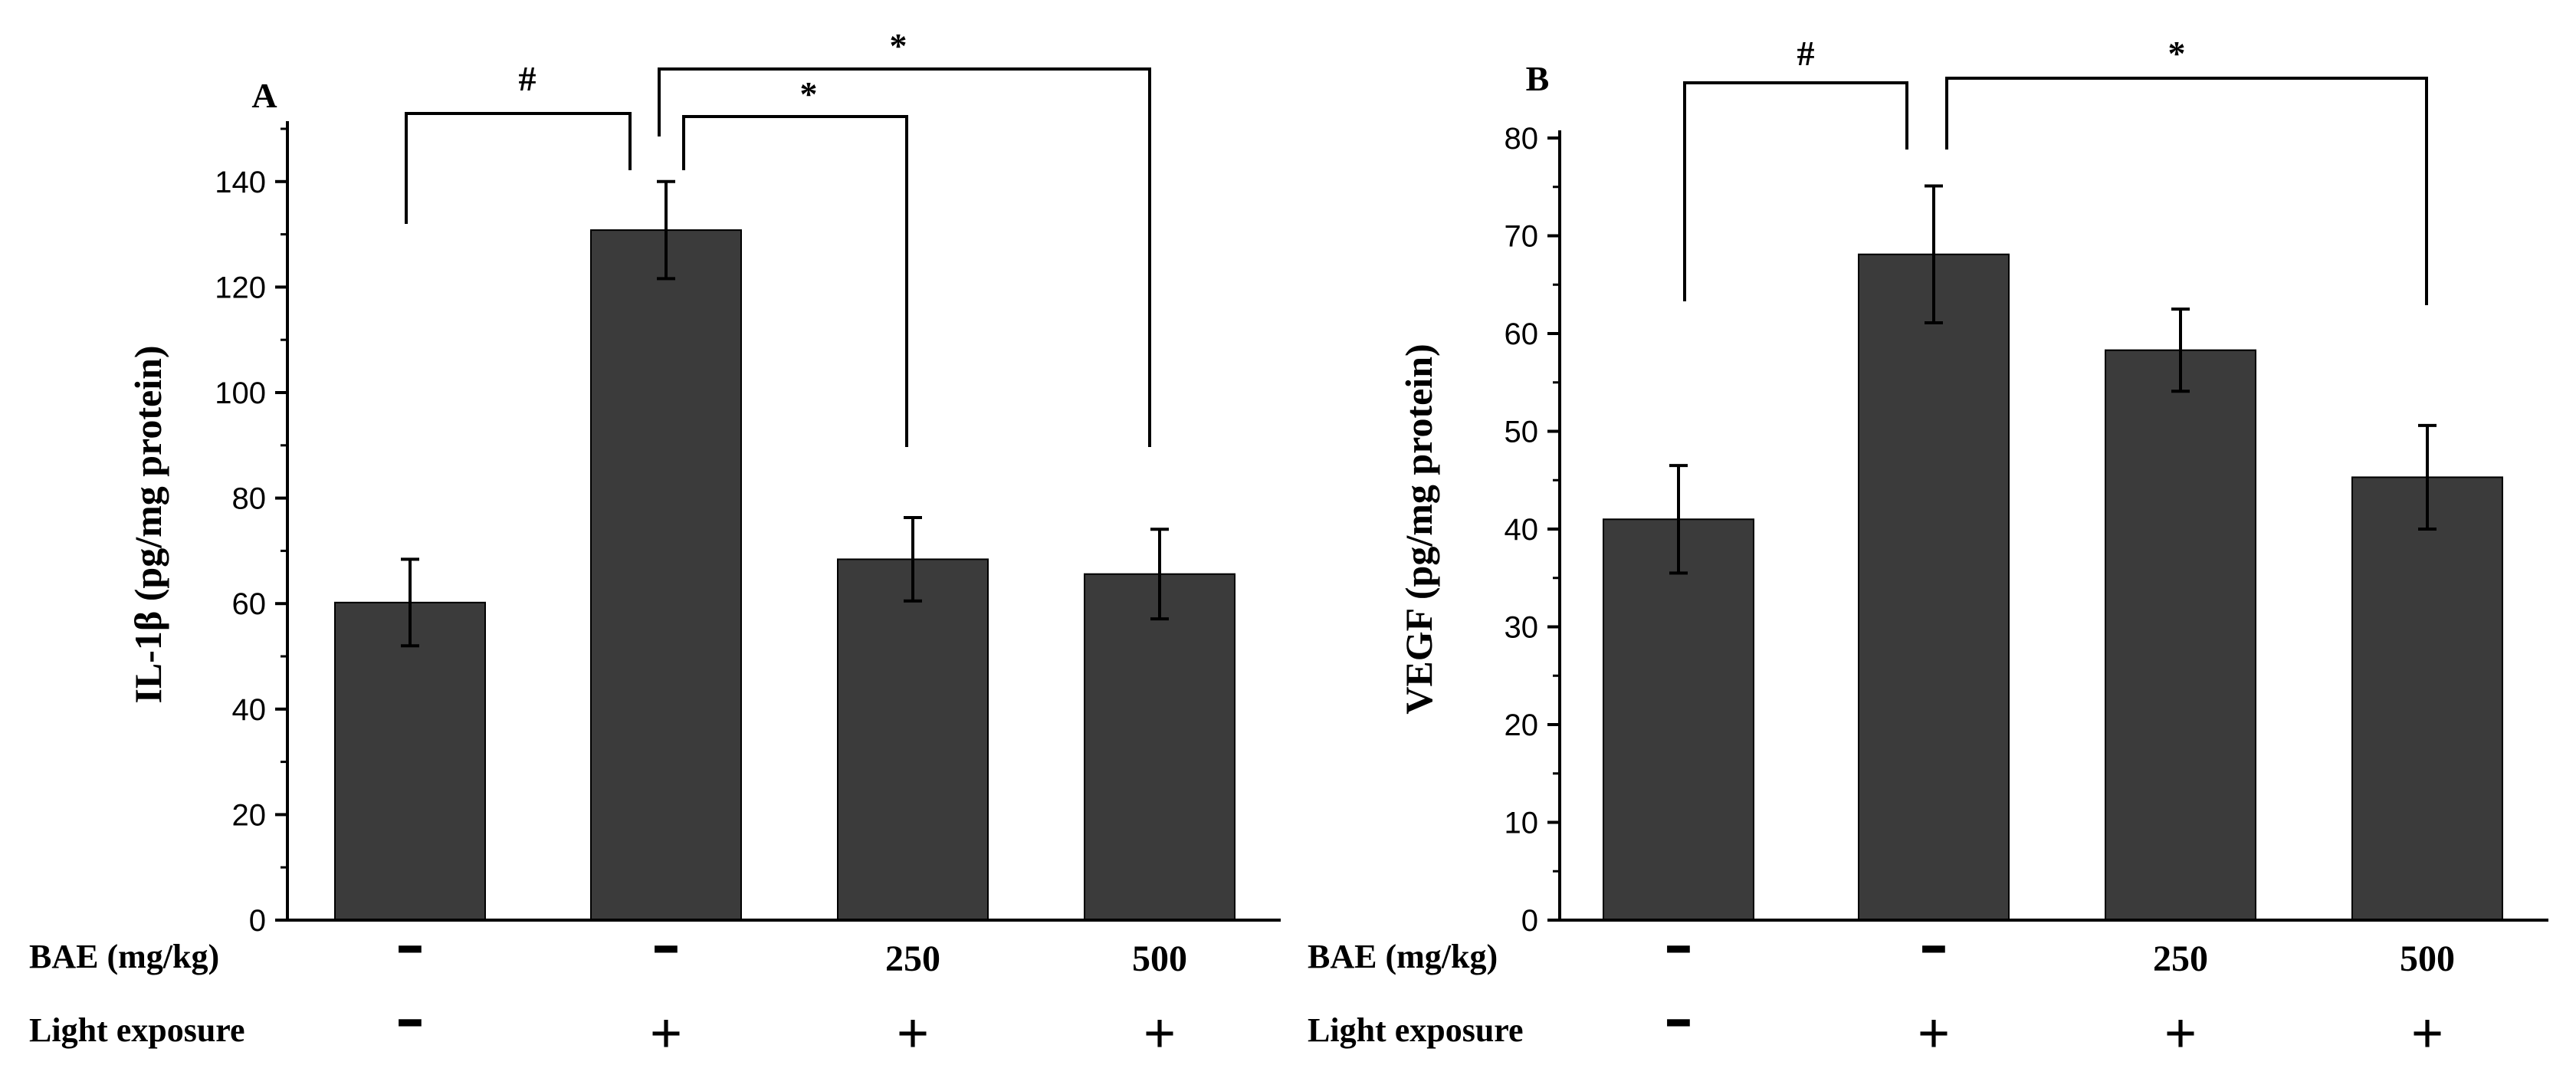  I want to click on y-tick-label: 10, so click(1522, 824).